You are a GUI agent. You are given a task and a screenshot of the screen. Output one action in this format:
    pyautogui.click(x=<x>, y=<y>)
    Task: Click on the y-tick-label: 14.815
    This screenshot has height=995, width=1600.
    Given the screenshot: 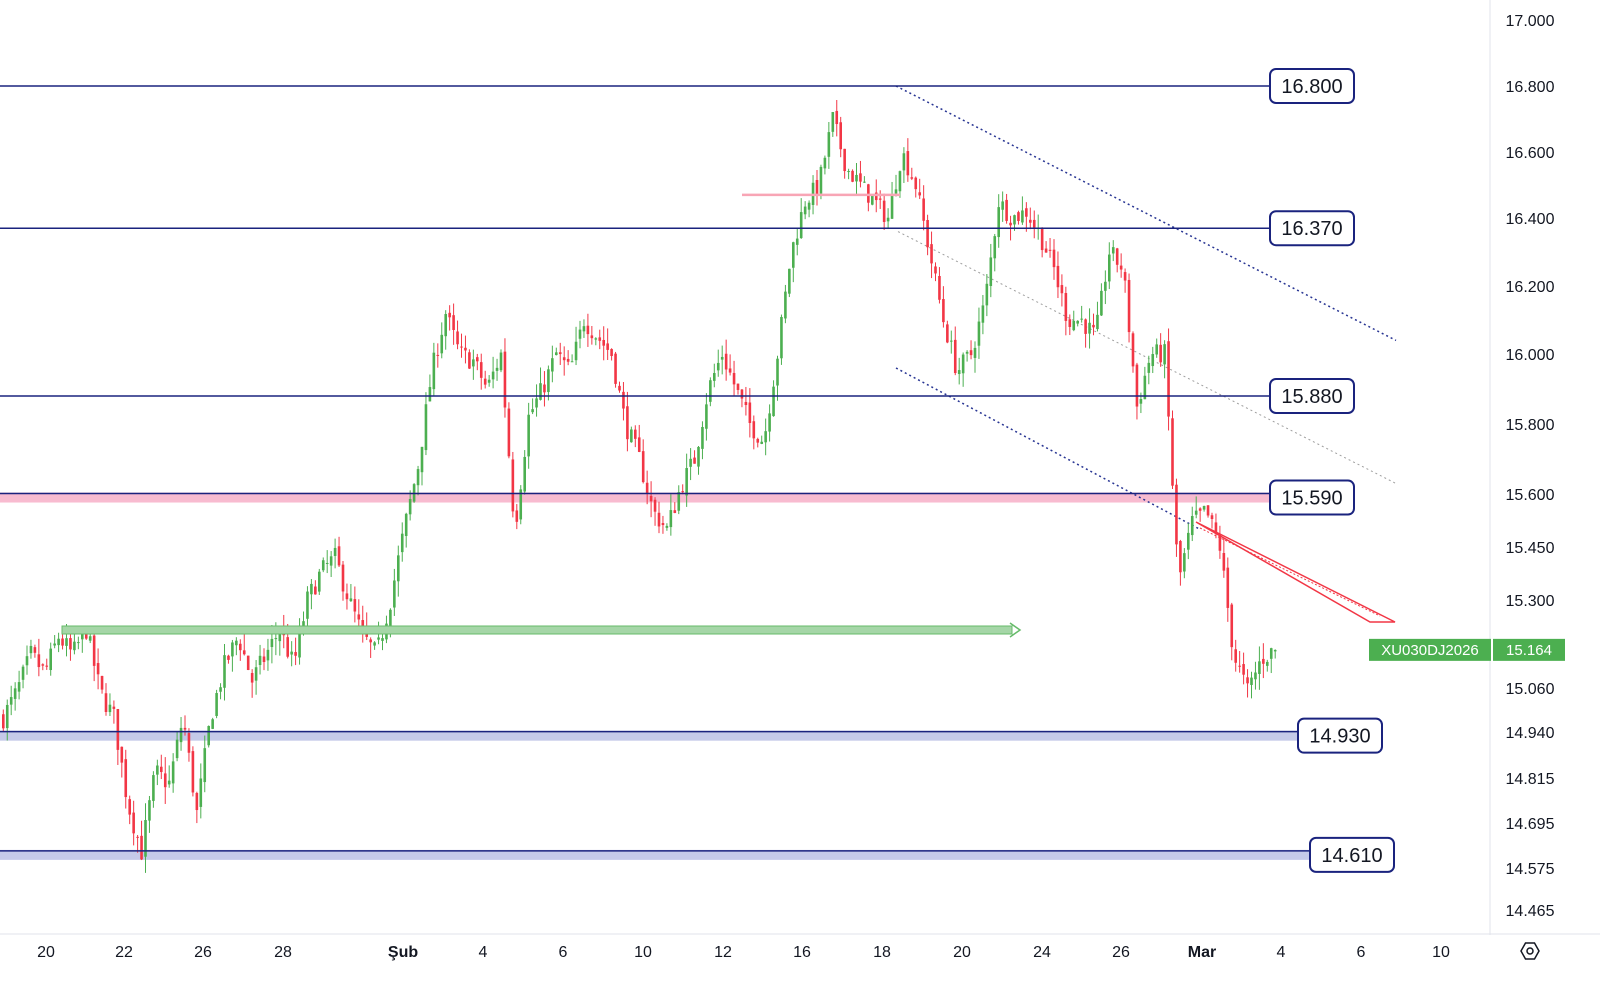 What is the action you would take?
    pyautogui.click(x=1530, y=779)
    